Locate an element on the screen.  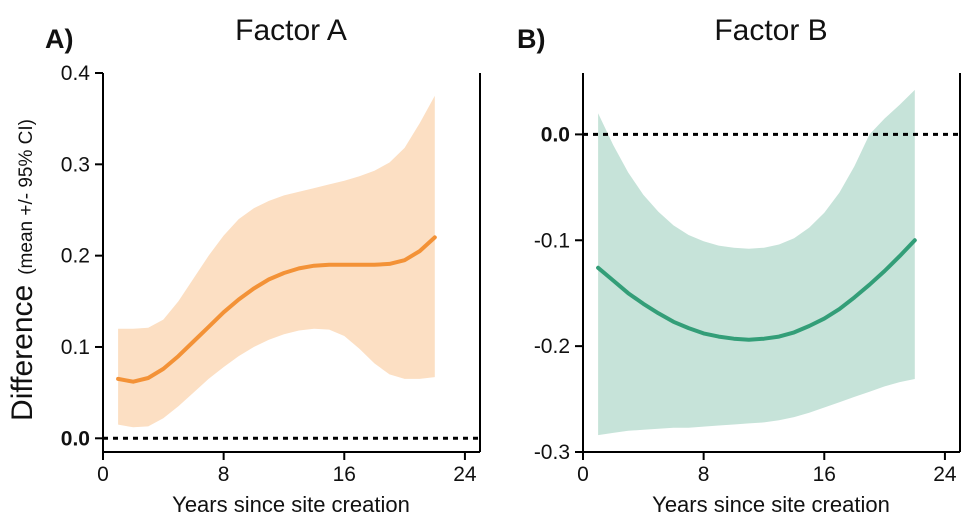
y-axis-label-sub: (mean +/- 95% CI) is located at coordinates (26, 197).